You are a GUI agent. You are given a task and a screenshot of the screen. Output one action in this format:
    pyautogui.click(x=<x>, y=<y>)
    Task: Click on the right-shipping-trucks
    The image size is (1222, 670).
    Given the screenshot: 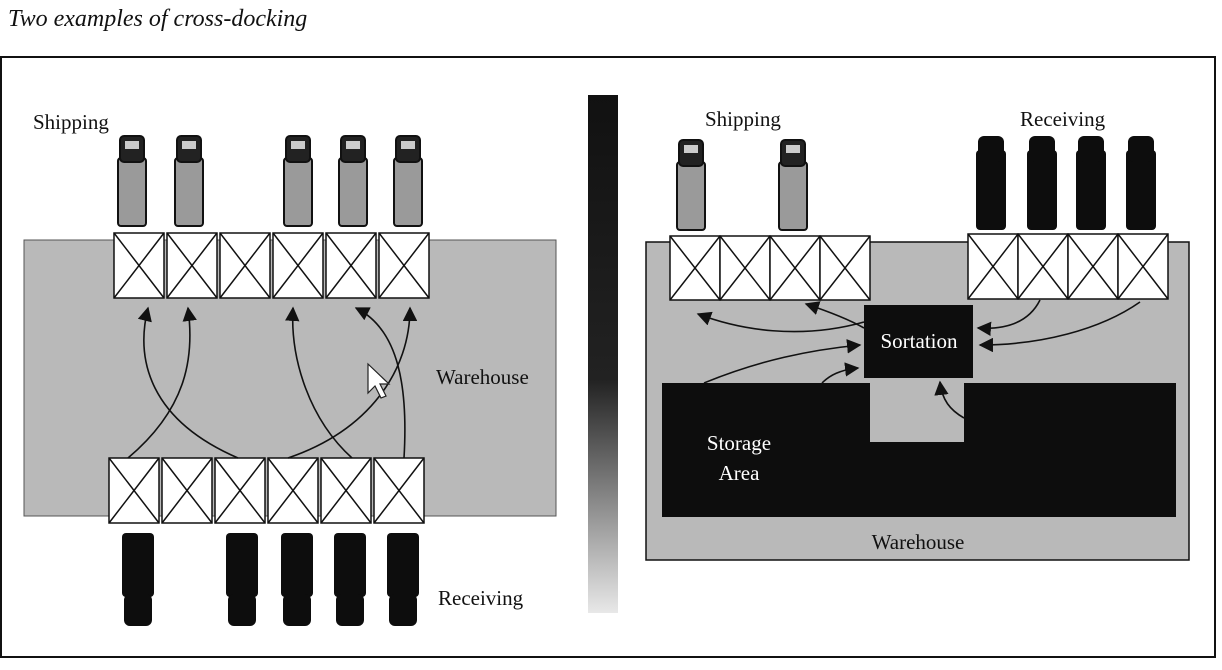 What is the action you would take?
    pyautogui.click(x=742, y=185)
    